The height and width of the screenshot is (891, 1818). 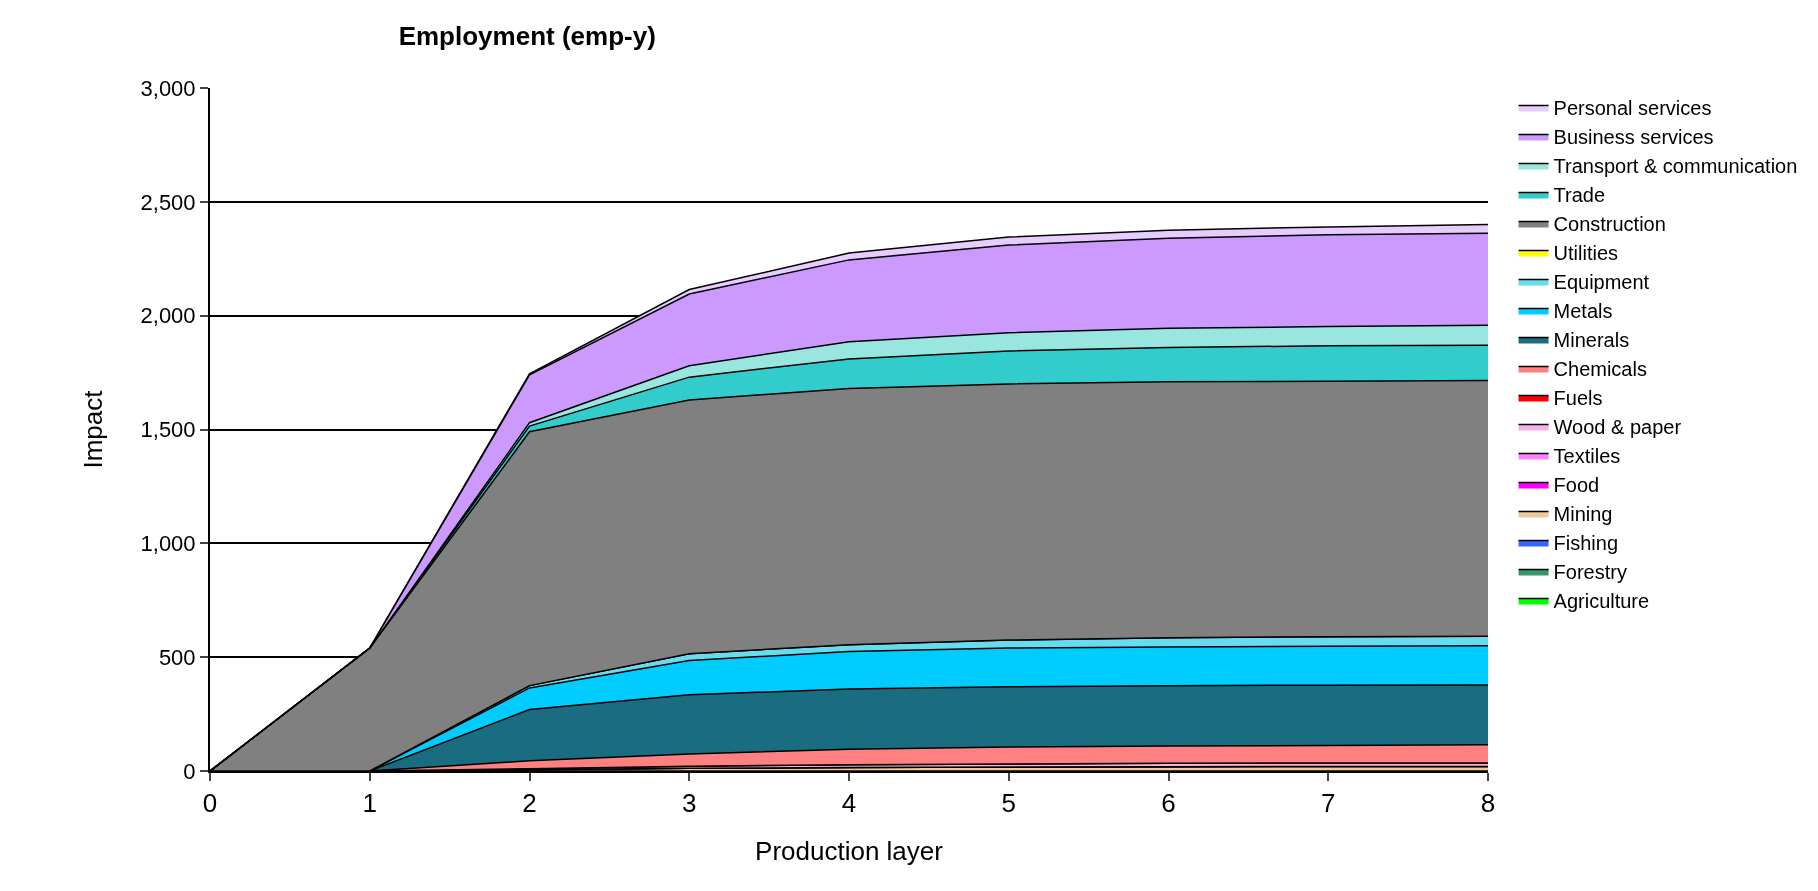 I want to click on legend-label: Fishing, so click(x=1586, y=543).